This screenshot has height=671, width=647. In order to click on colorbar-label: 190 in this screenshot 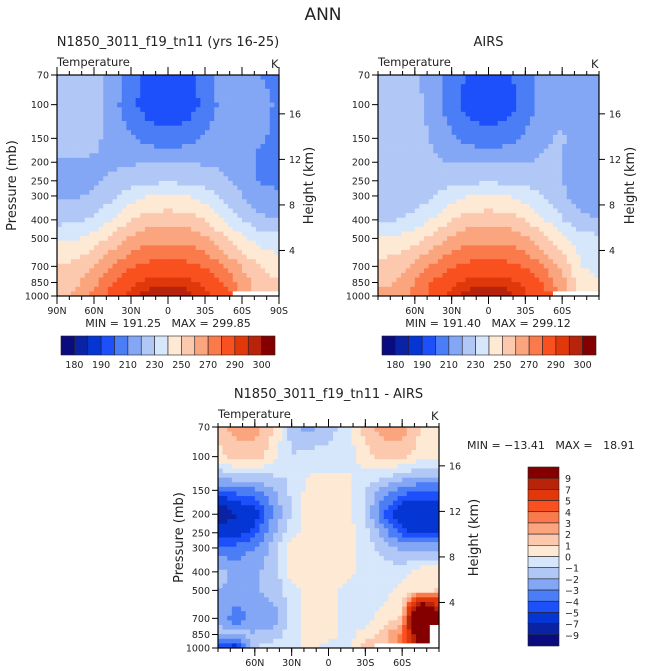, I will do `click(101, 365)`.